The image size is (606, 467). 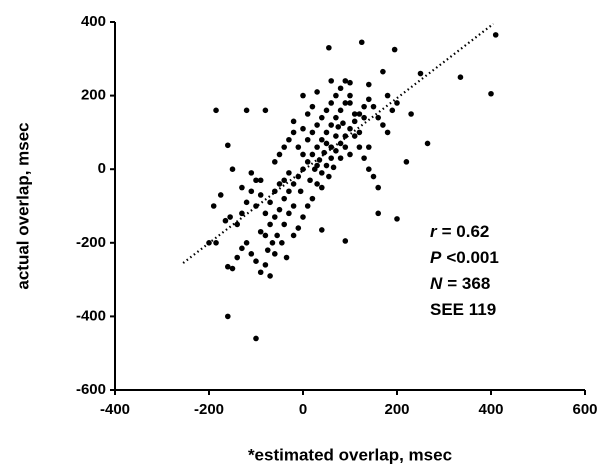 I want to click on stat-label: P <0.001, so click(x=464, y=257).